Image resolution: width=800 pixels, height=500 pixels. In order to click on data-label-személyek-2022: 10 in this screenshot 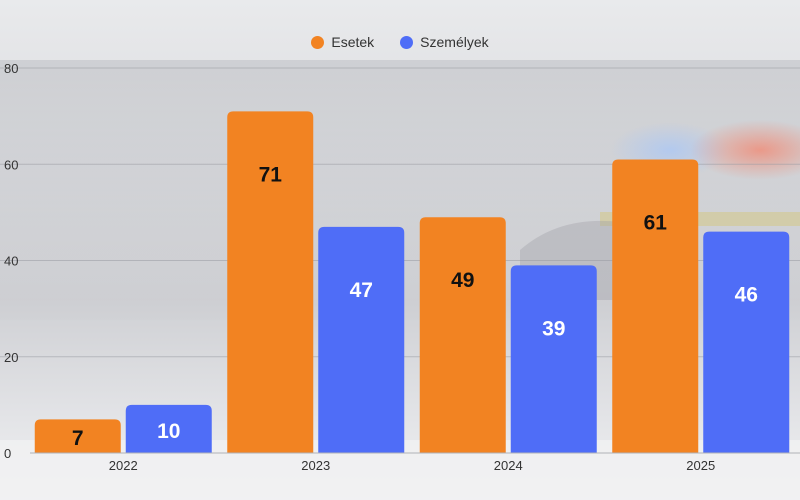, I will do `click(168, 431)`.